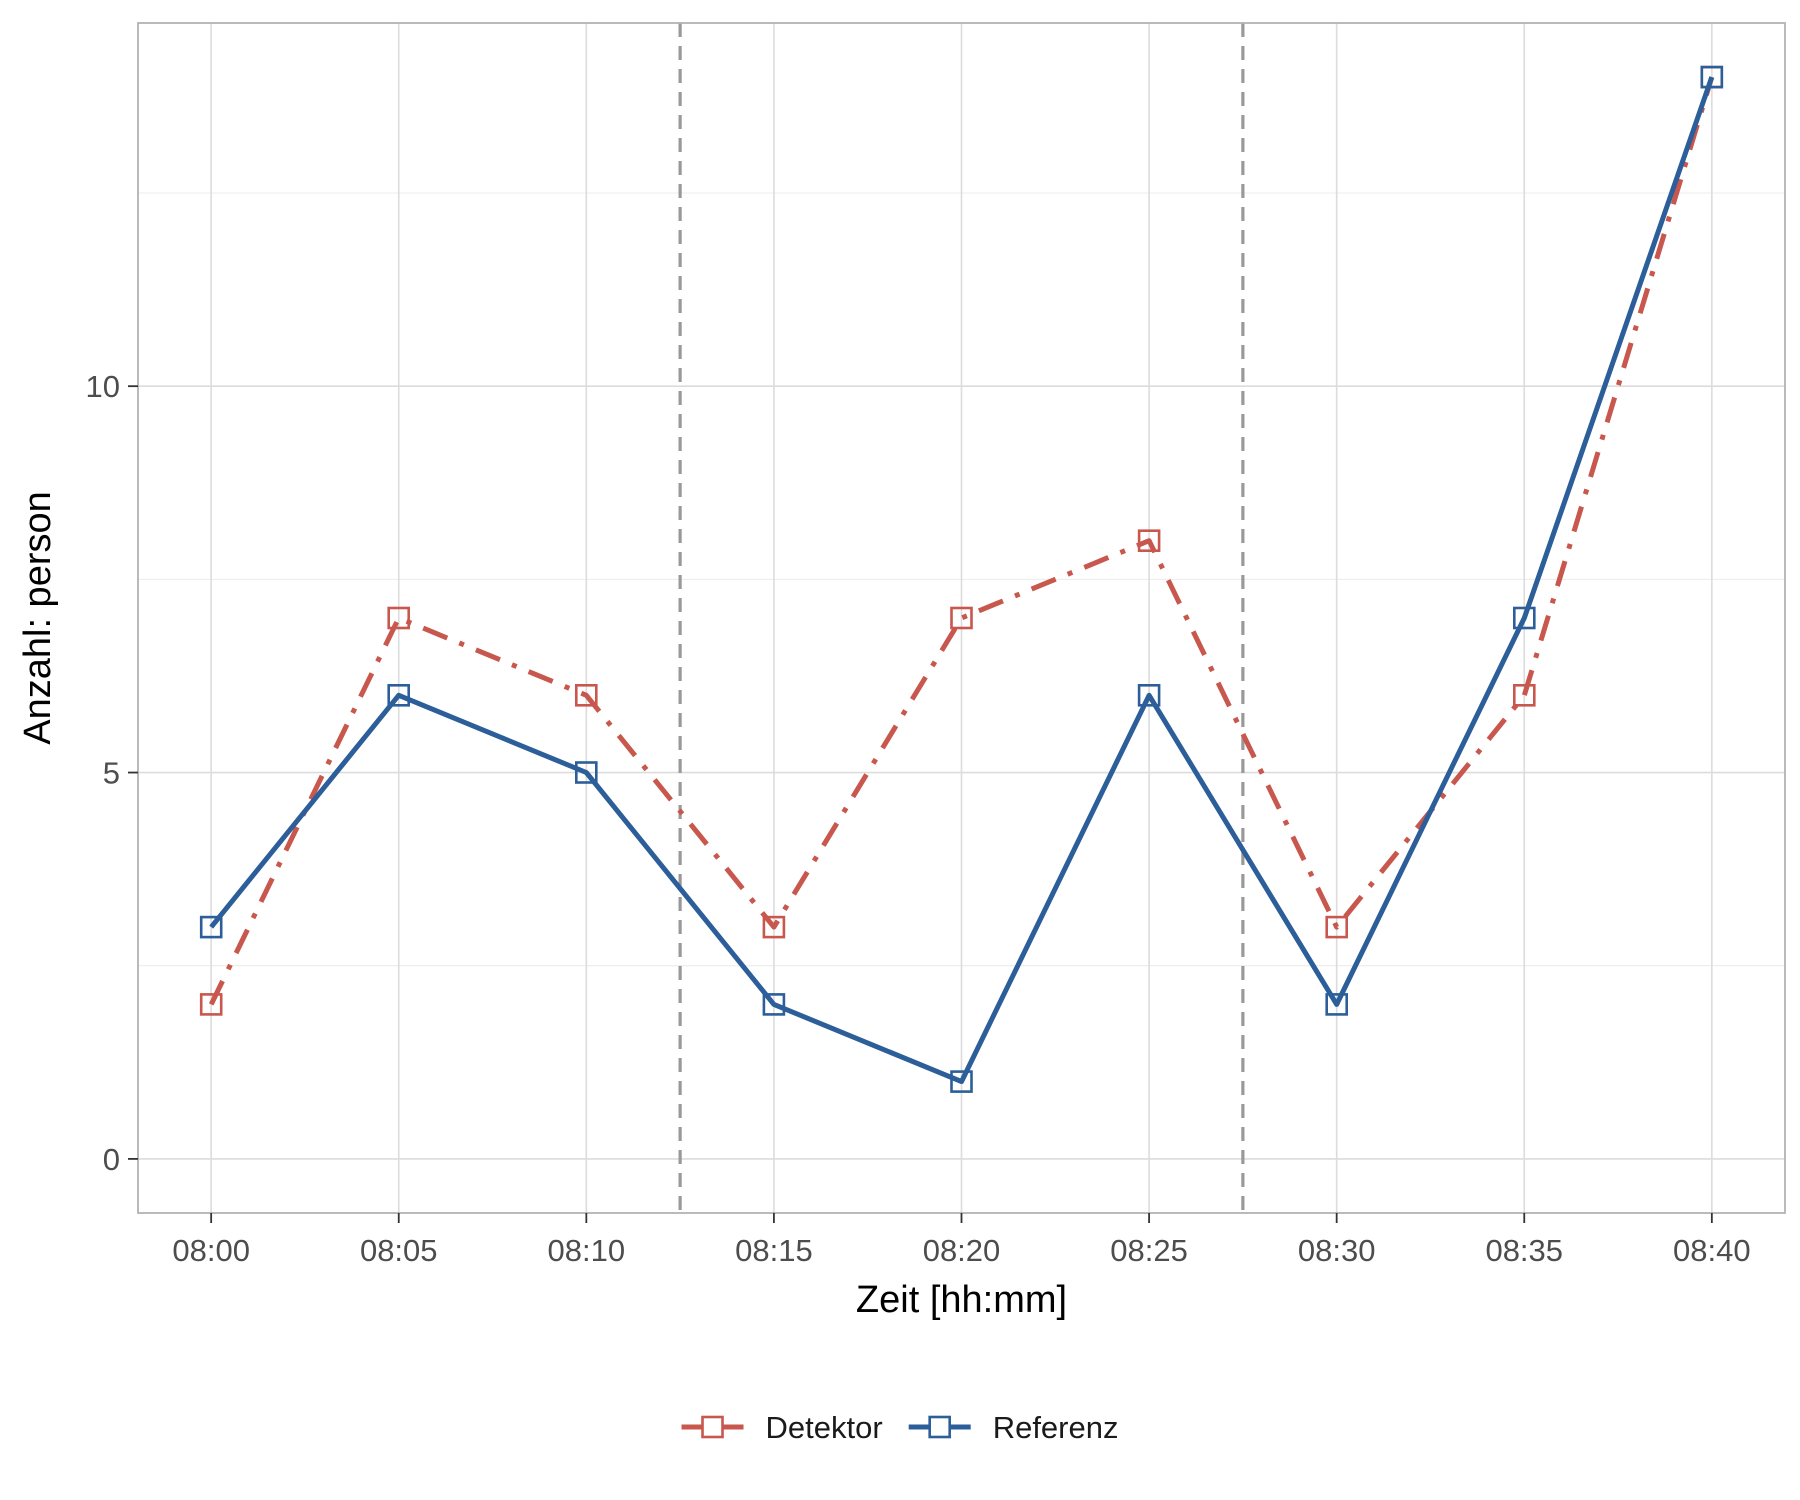 This screenshot has height=1500, width=1800. What do you see at coordinates (824, 1427) in the screenshot?
I see `legend-label: Detektor` at bounding box center [824, 1427].